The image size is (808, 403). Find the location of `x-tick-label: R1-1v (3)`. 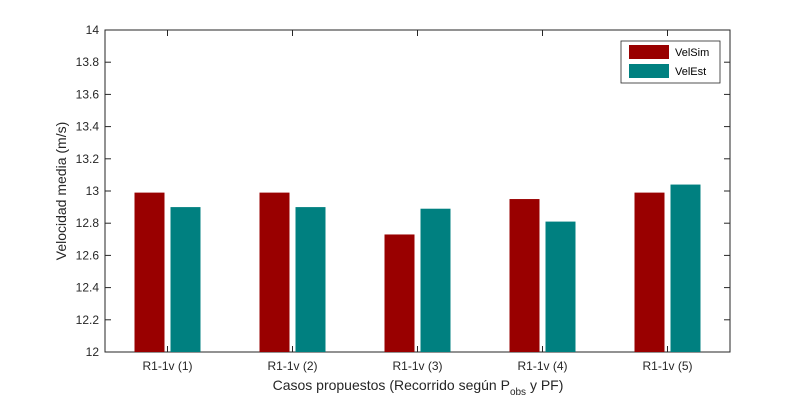

x-tick-label: R1-1v (3) is located at coordinates (417, 366).